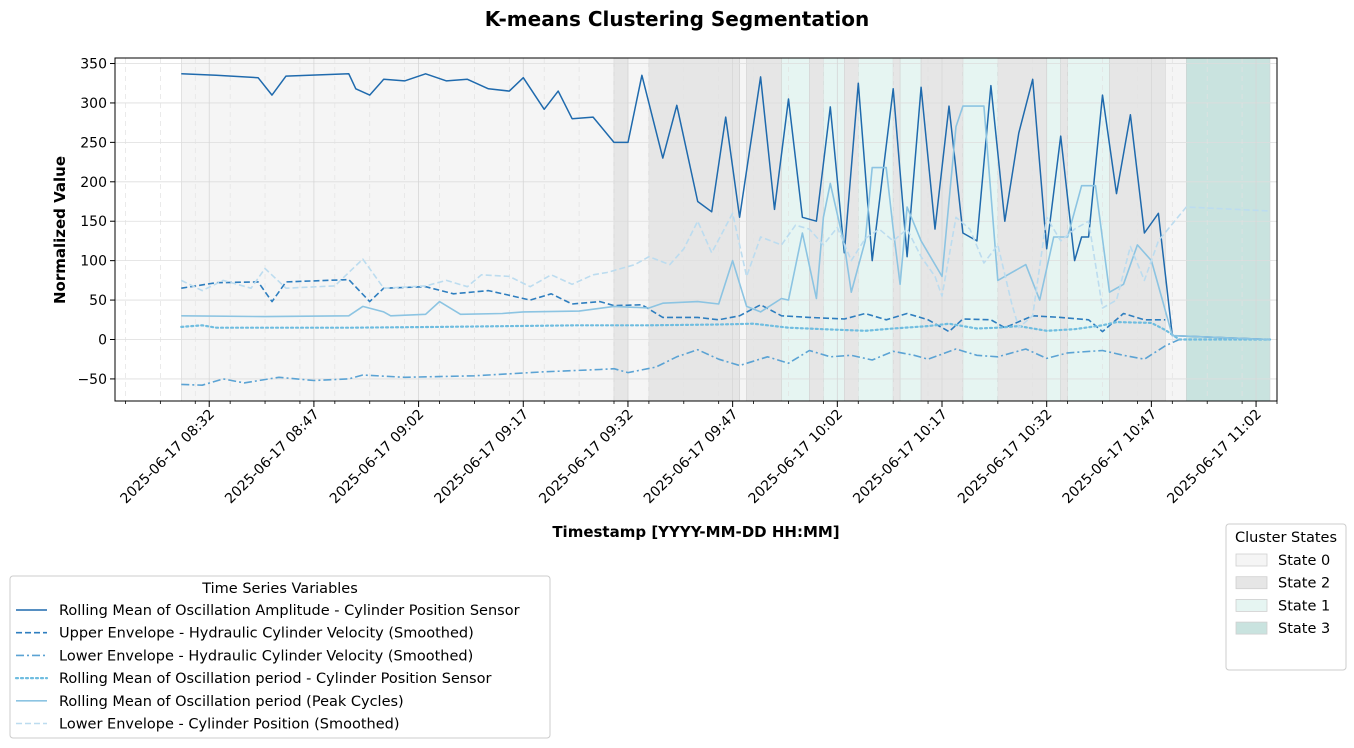 The height and width of the screenshot is (748, 1354). Describe the element at coordinates (1304, 606) in the screenshot. I see `state-legend-label: State 1` at that location.